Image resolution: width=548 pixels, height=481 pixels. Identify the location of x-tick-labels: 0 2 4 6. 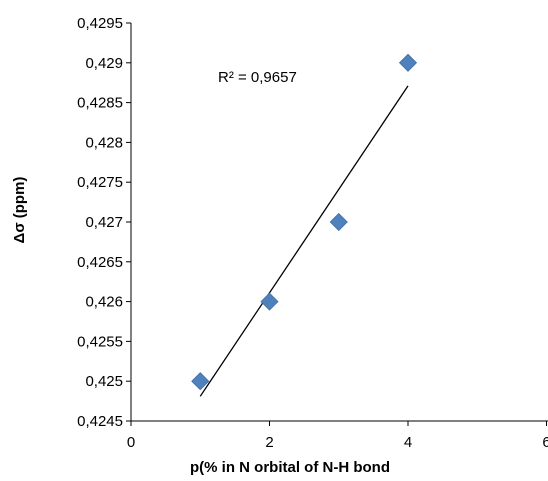
(337, 442).